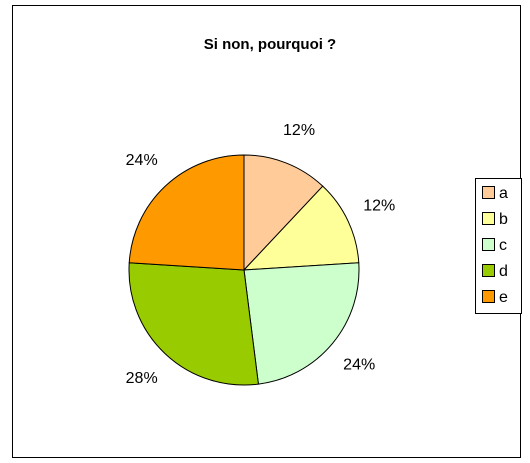 Image resolution: width=530 pixels, height=463 pixels. I want to click on legend-label: d, so click(503, 271).